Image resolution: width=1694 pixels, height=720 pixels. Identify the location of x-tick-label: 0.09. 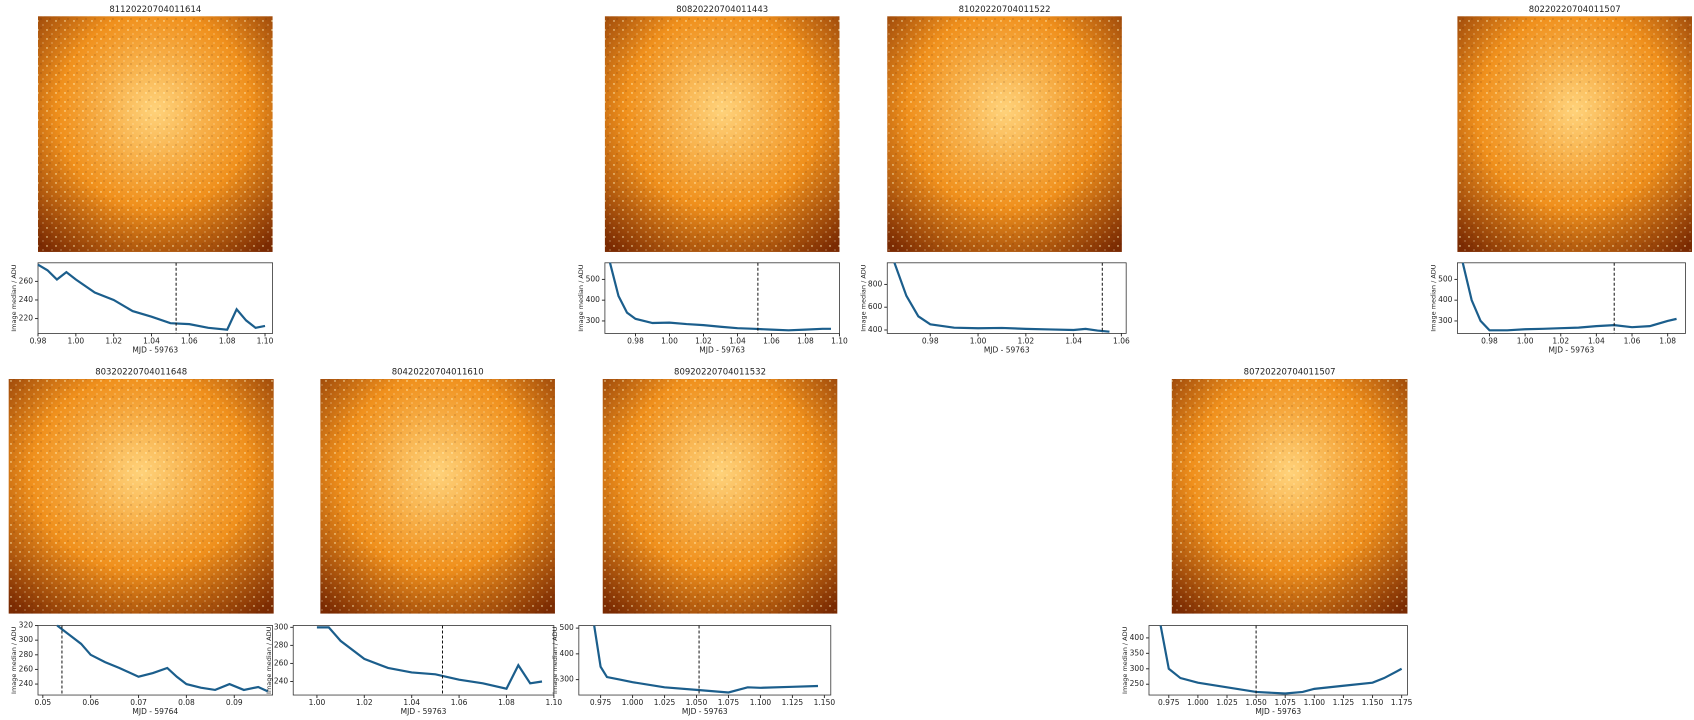
(234, 702).